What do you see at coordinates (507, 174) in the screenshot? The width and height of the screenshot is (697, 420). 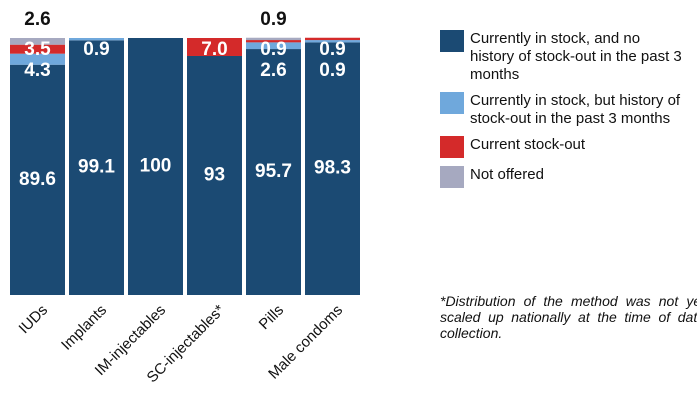 I see `legend-label: Not offered` at bounding box center [507, 174].